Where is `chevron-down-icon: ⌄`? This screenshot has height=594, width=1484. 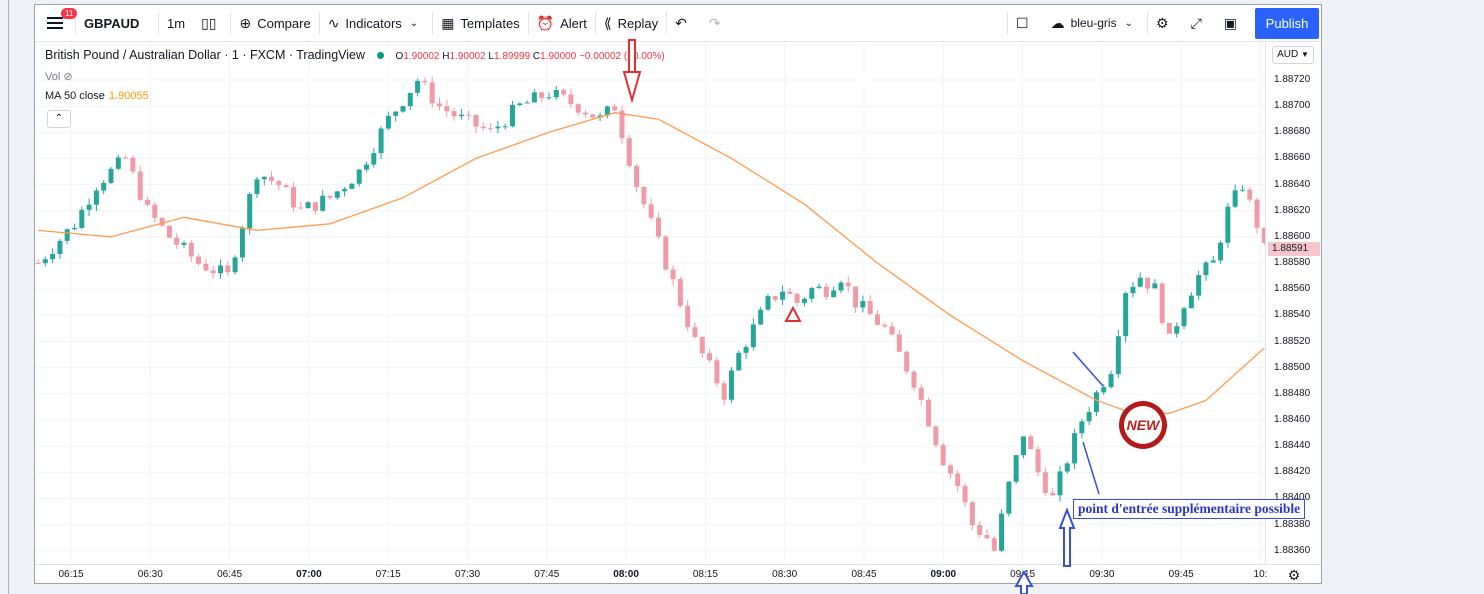 chevron-down-icon: ⌄ is located at coordinates (414, 23).